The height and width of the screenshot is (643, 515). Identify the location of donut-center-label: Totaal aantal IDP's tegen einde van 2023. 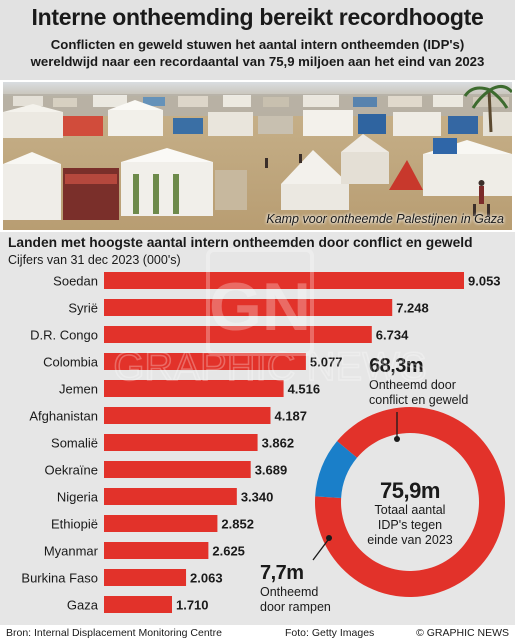
(410, 525).